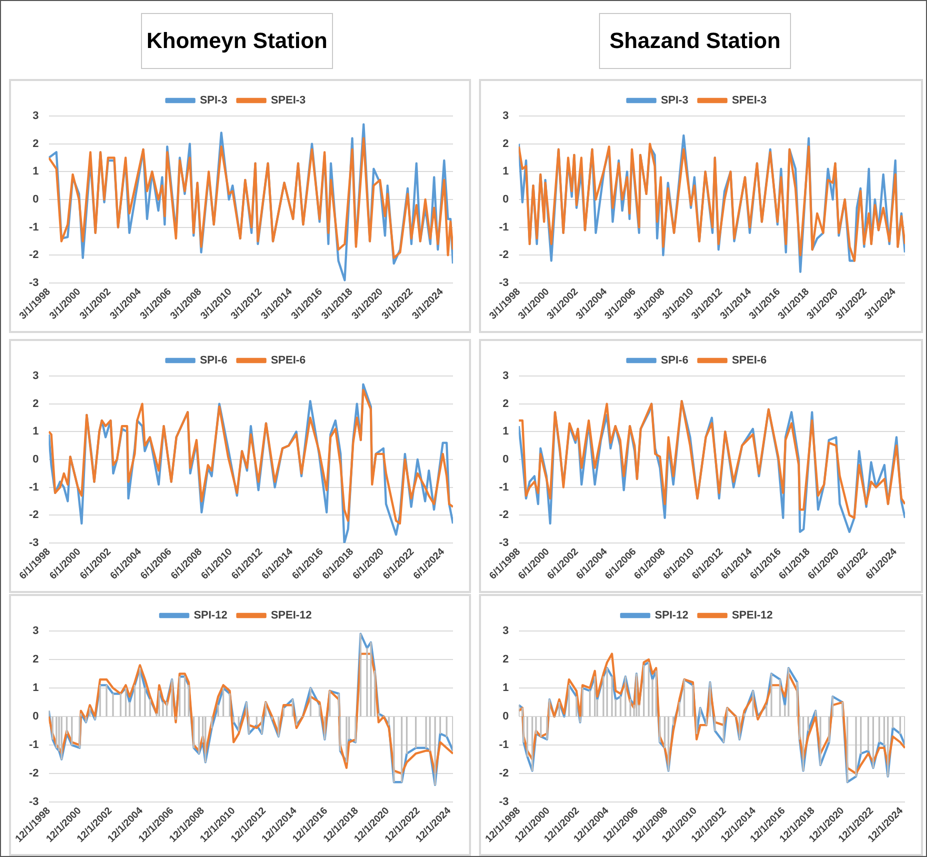  Describe the element at coordinates (695, 41) in the screenshot. I see `chart-title: Shazand Station` at that location.